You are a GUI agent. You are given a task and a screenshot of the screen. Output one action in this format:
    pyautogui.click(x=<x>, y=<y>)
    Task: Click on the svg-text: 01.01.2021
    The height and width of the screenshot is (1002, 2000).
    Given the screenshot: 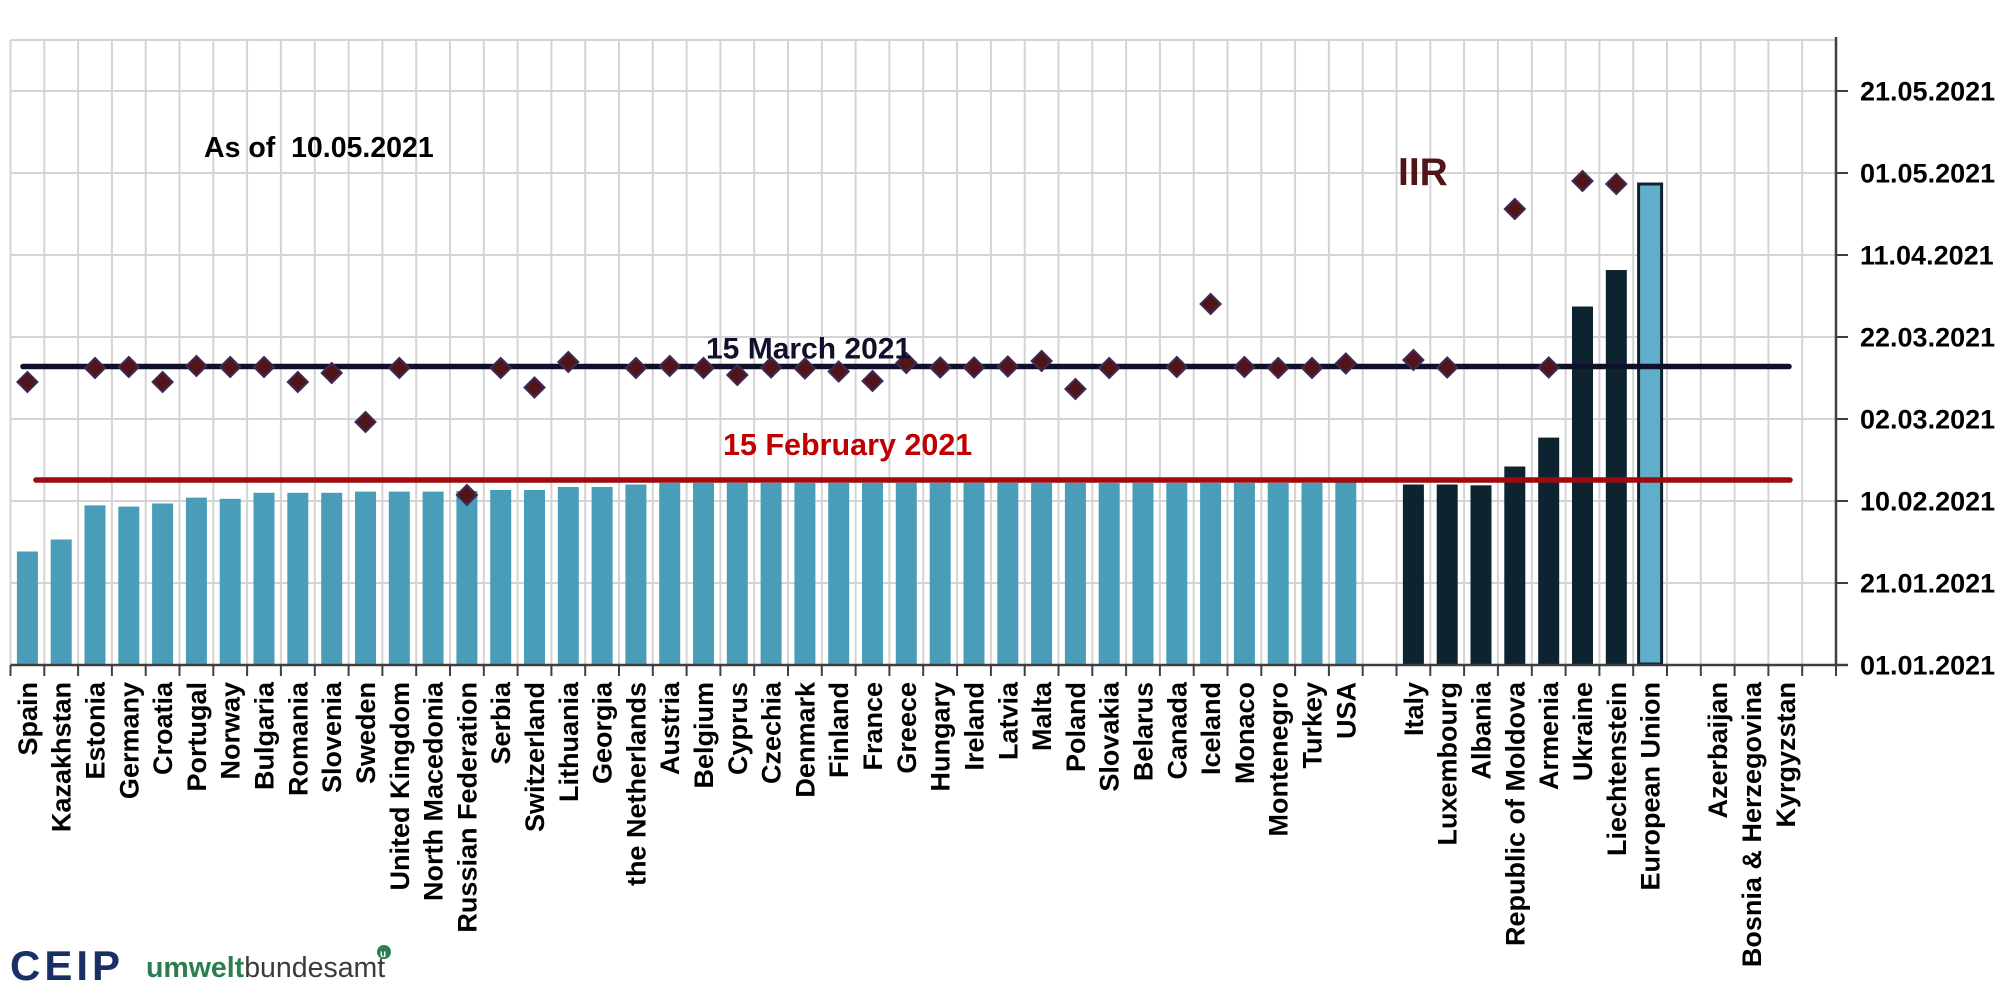 What is the action you would take?
    pyautogui.click(x=1927, y=666)
    